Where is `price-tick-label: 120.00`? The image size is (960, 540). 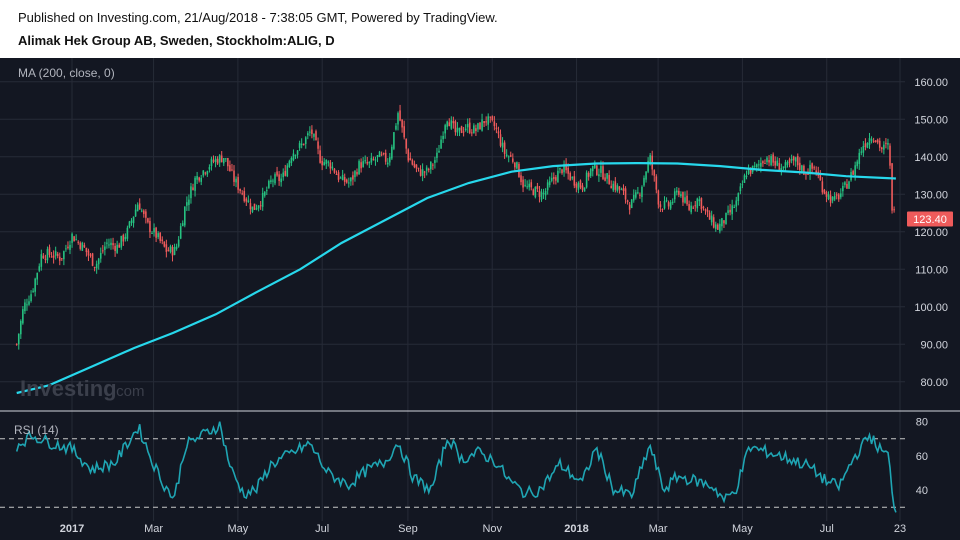
price-tick-label: 120.00 is located at coordinates (931, 233).